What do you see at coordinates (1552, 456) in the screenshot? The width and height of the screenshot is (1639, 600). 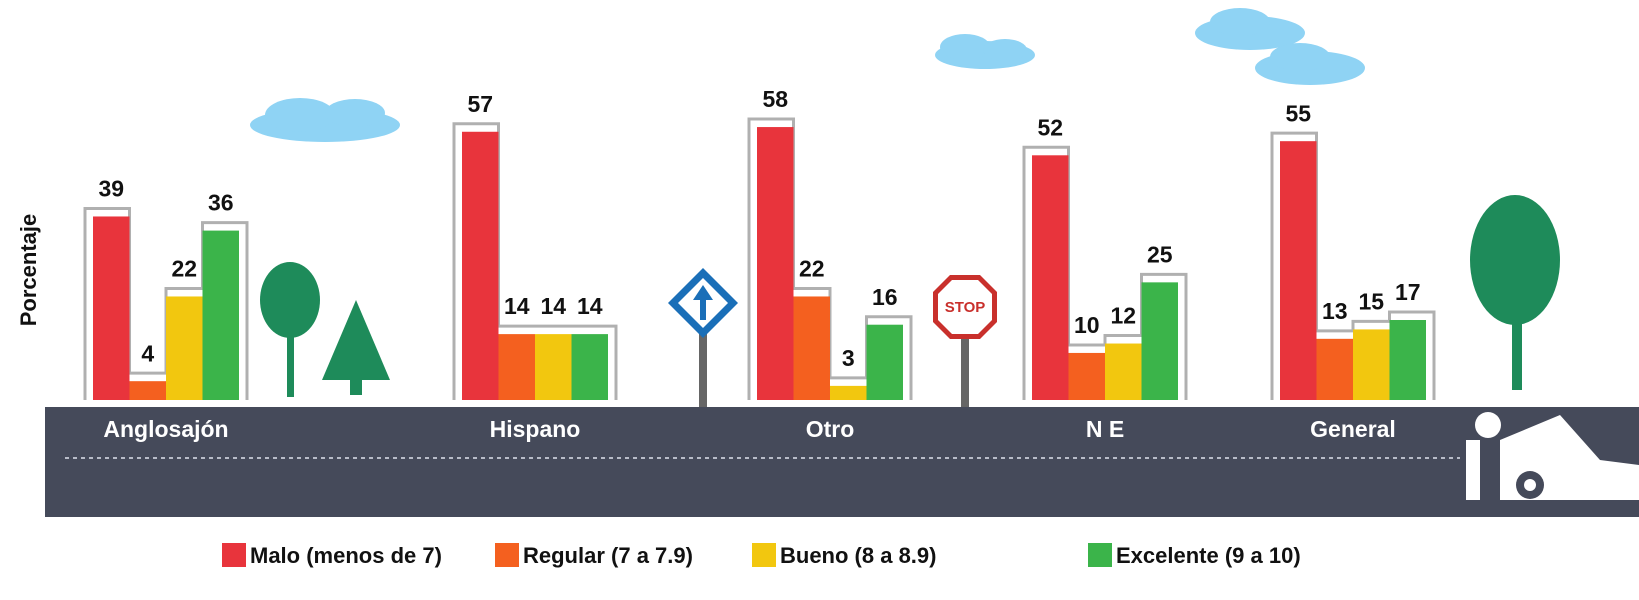 I see `mechanic-icon` at bounding box center [1552, 456].